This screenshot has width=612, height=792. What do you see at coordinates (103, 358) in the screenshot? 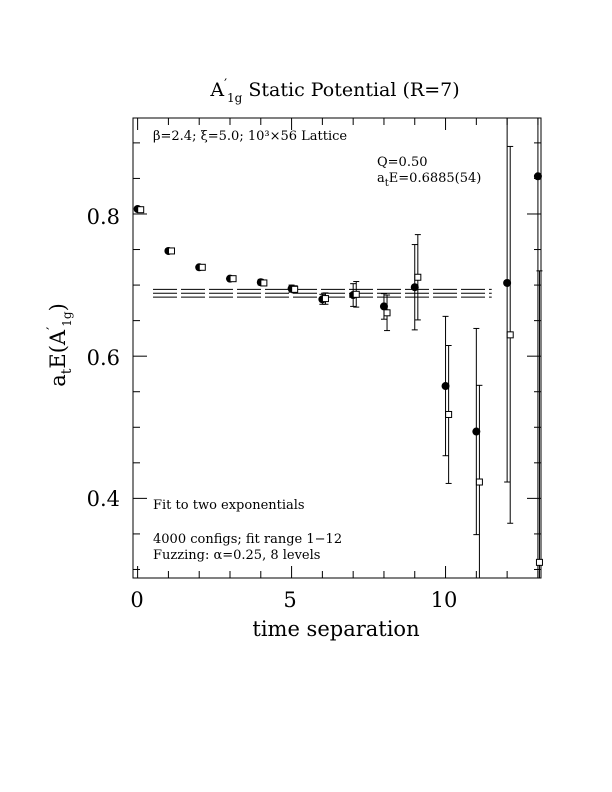
I see `y-tick-label-0-6: 0.6` at bounding box center [103, 358].